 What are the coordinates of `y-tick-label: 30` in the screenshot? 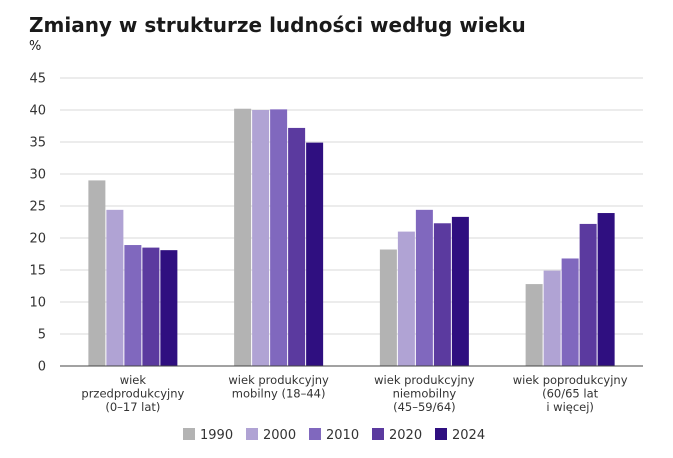 It's located at (37, 175).